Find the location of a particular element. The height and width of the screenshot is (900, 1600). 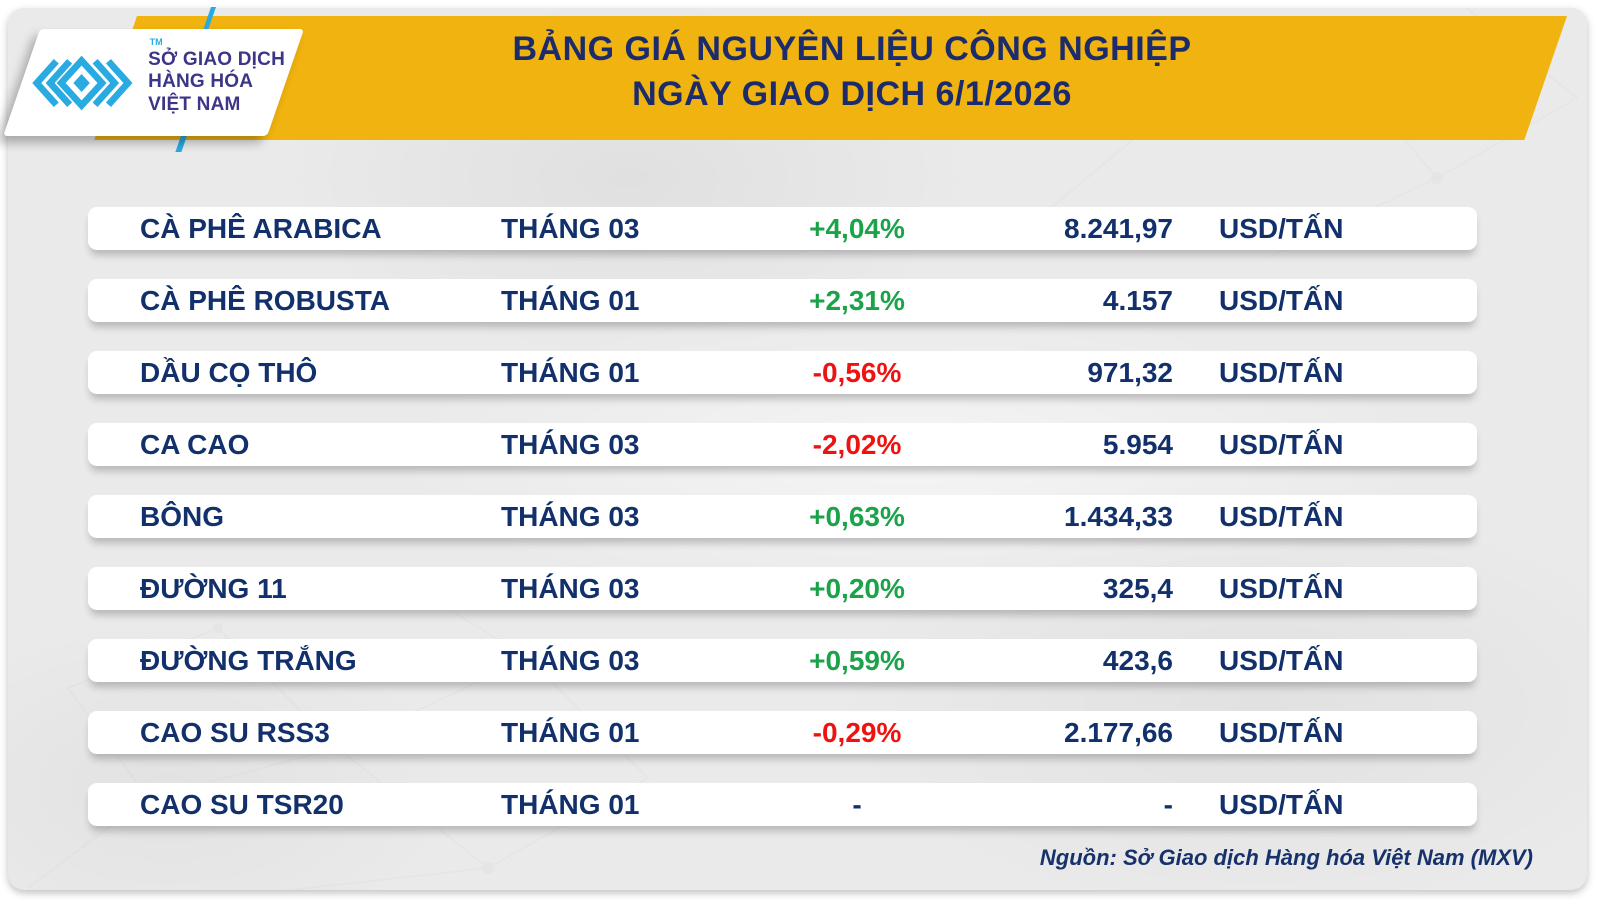

mxv-org-line1: SỞ GIAO DỊCH is located at coordinates (217, 59).